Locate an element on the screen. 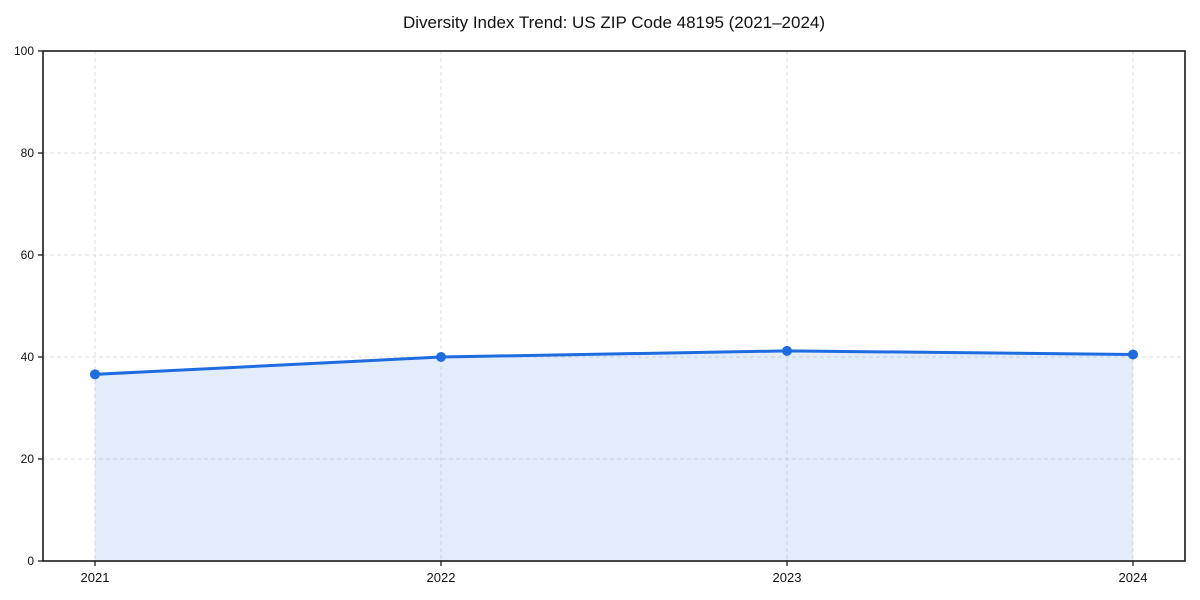 The width and height of the screenshot is (1200, 600). y-axis-tick-label: 60 is located at coordinates (28, 255).